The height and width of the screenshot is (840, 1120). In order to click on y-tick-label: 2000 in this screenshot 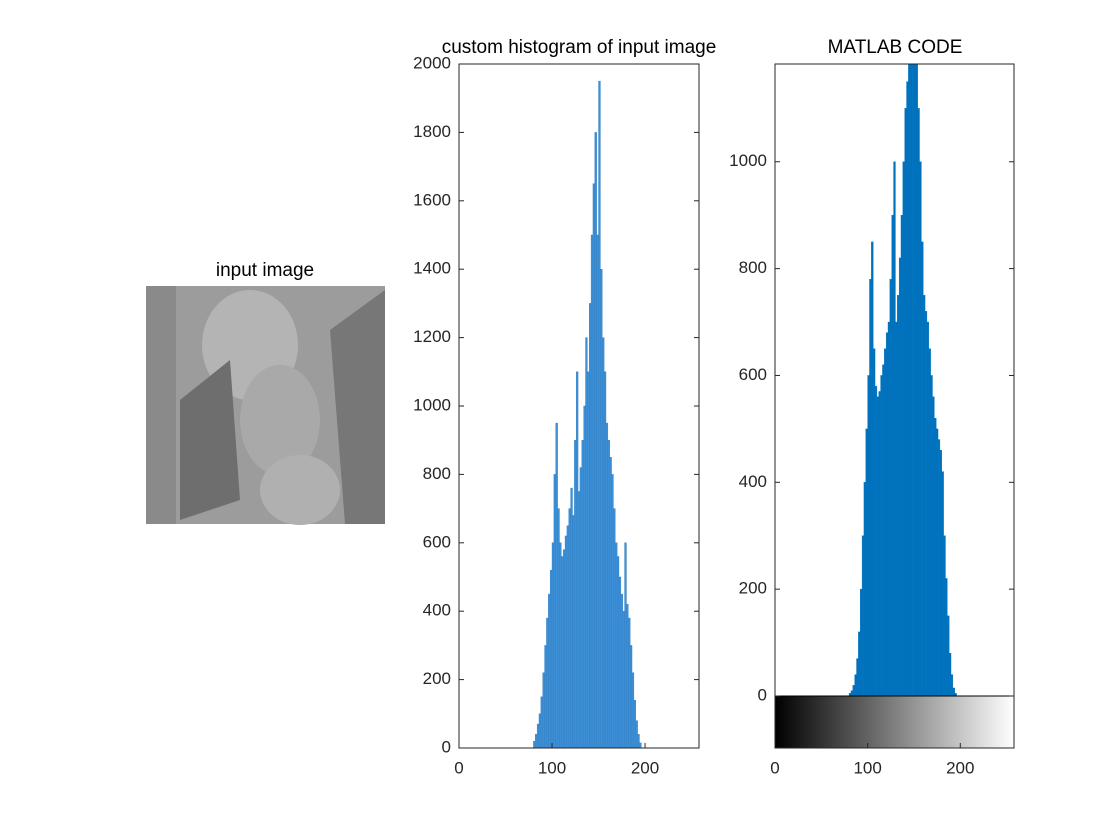, I will do `click(432, 62)`.